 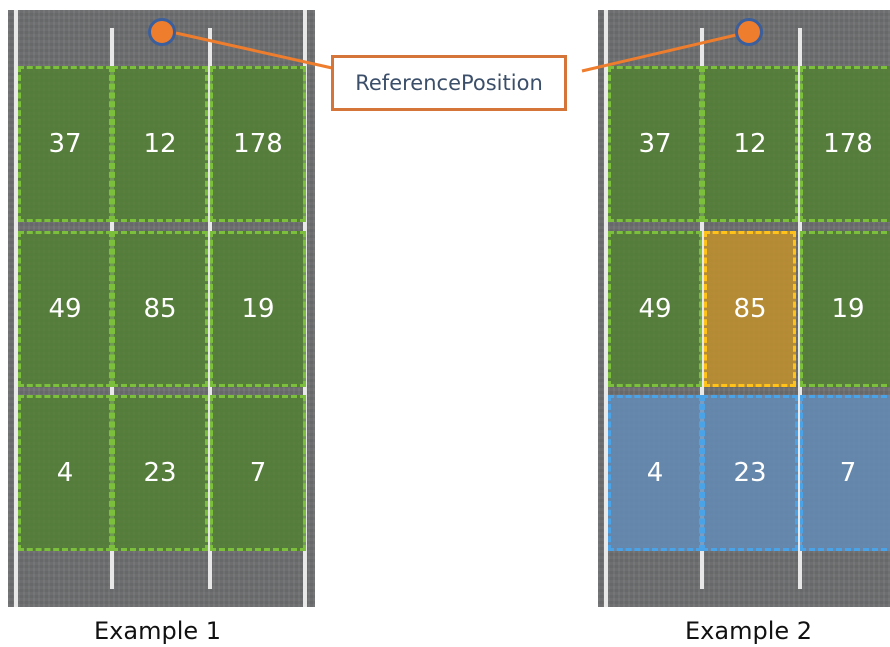 I want to click on caption-example-2: Example 2, so click(x=749, y=631).